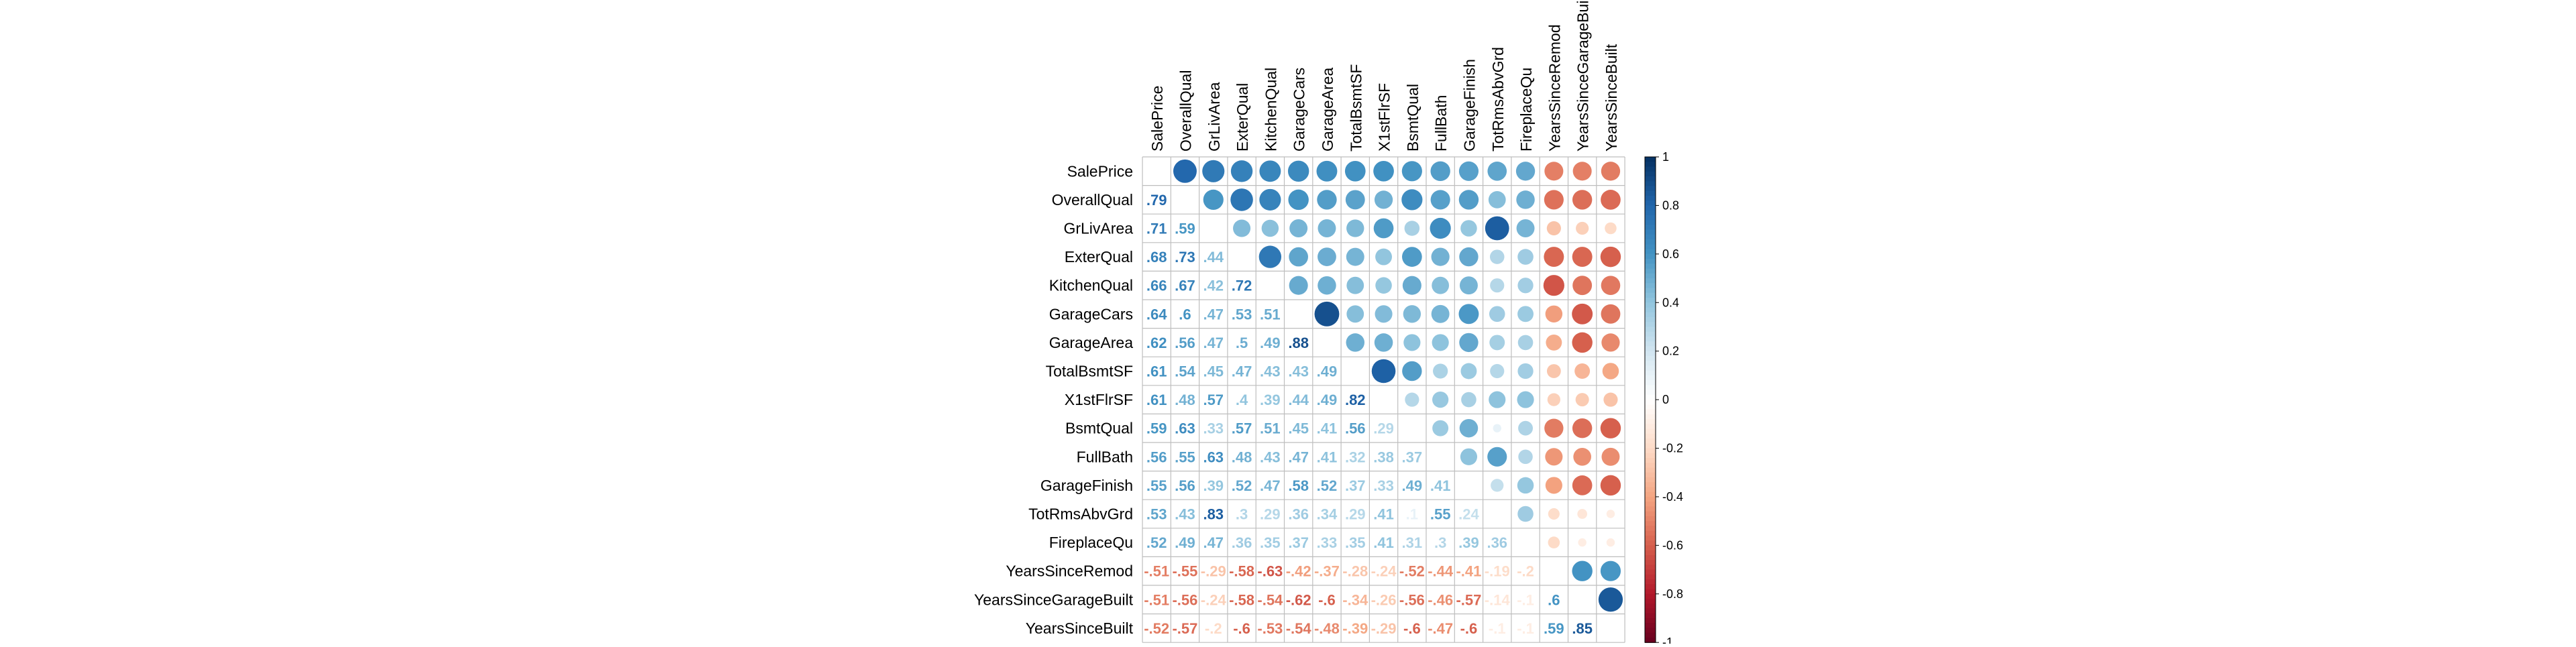 The width and height of the screenshot is (2576, 647). What do you see at coordinates (1185, 257) in the screenshot?
I see `correlation-value: .73` at bounding box center [1185, 257].